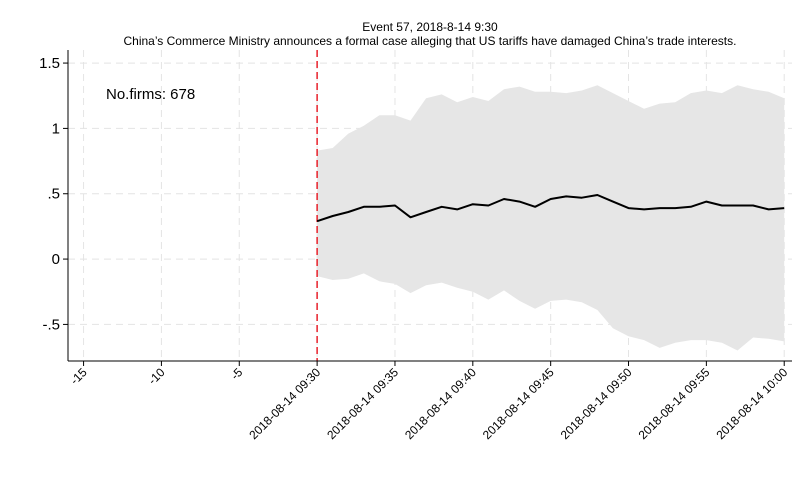 The height and width of the screenshot is (486, 810). Describe the element at coordinates (518, 403) in the screenshot. I see `x-tick-label-6: 2018-08-14 09:45` at that location.